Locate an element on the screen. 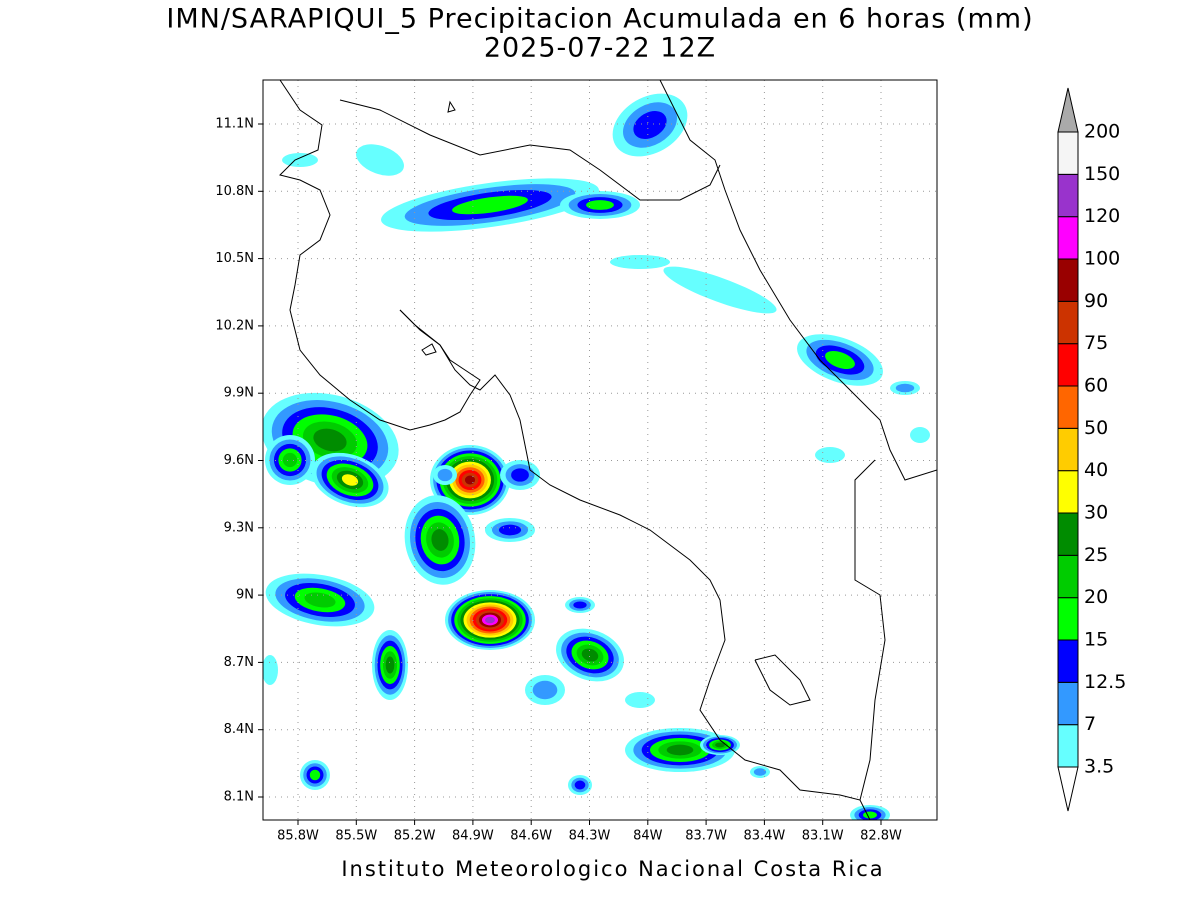 The width and height of the screenshot is (1200, 904). lat-label: 10.5N is located at coordinates (234, 258).